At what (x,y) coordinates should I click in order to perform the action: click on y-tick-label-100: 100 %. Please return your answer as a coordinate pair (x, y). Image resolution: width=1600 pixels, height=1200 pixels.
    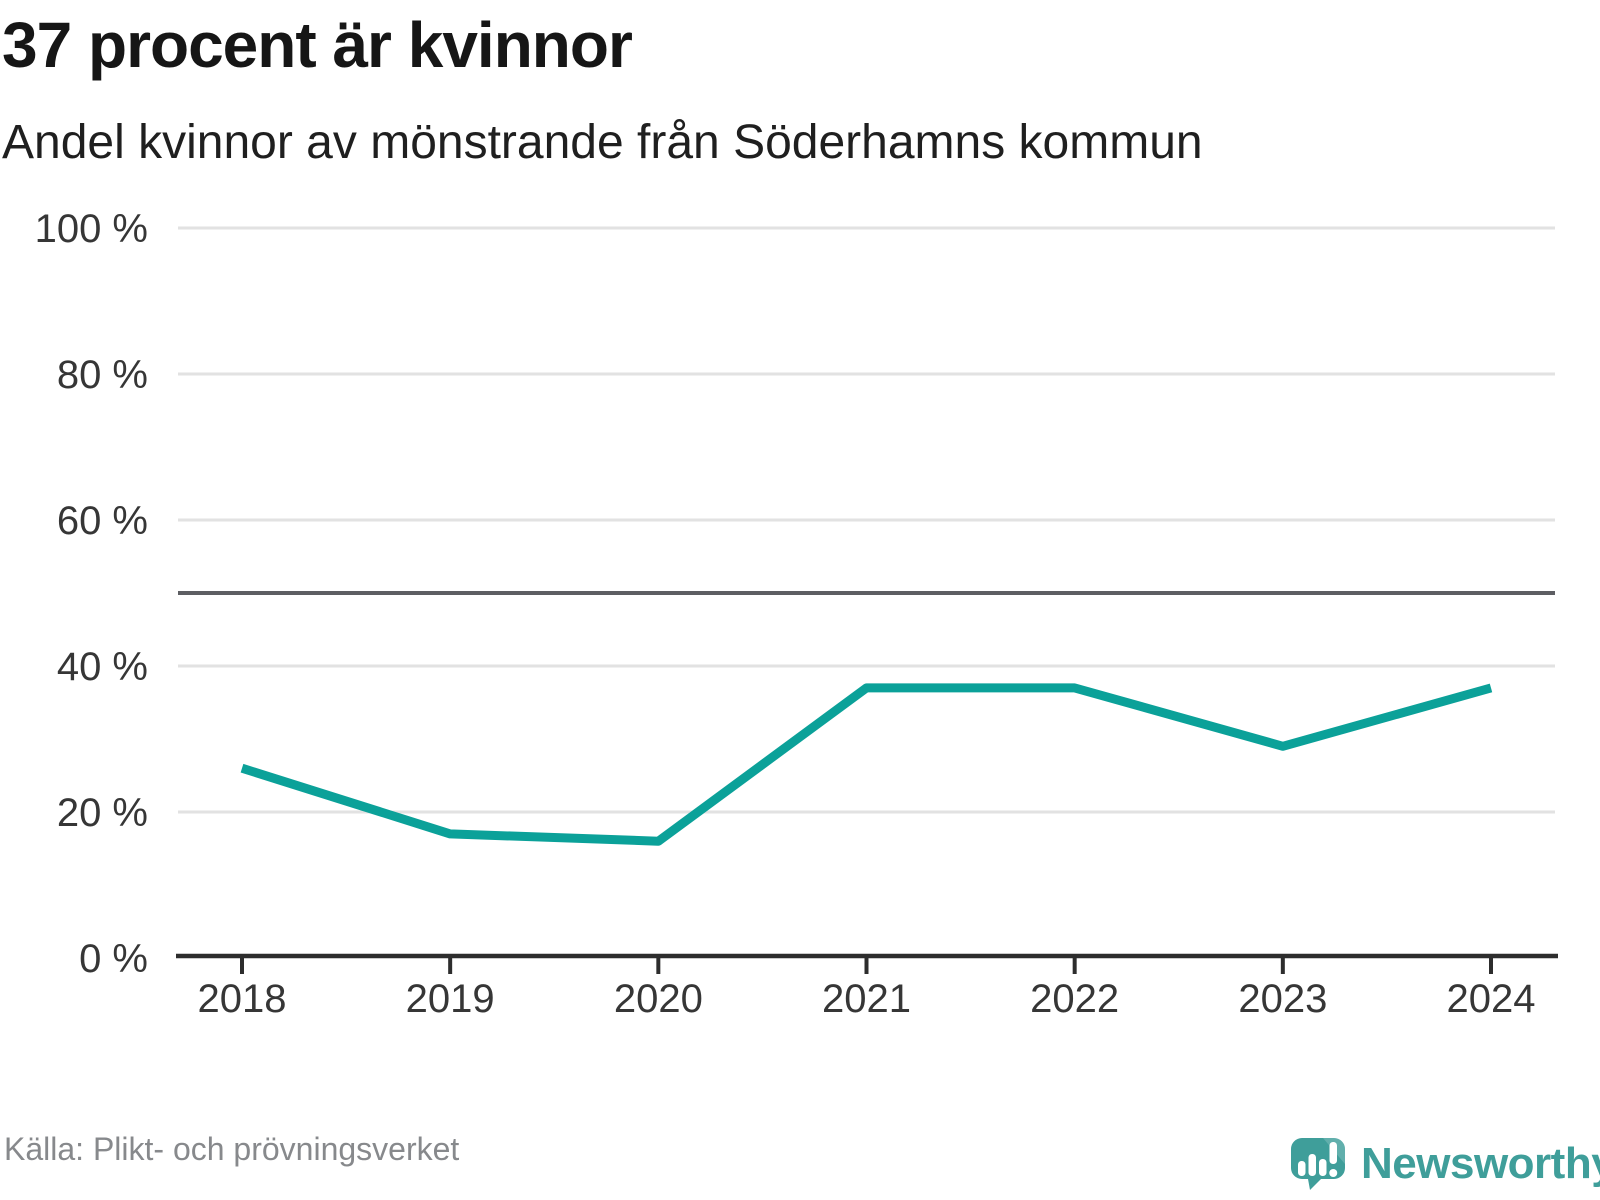
    Looking at the image, I should click on (91, 229).